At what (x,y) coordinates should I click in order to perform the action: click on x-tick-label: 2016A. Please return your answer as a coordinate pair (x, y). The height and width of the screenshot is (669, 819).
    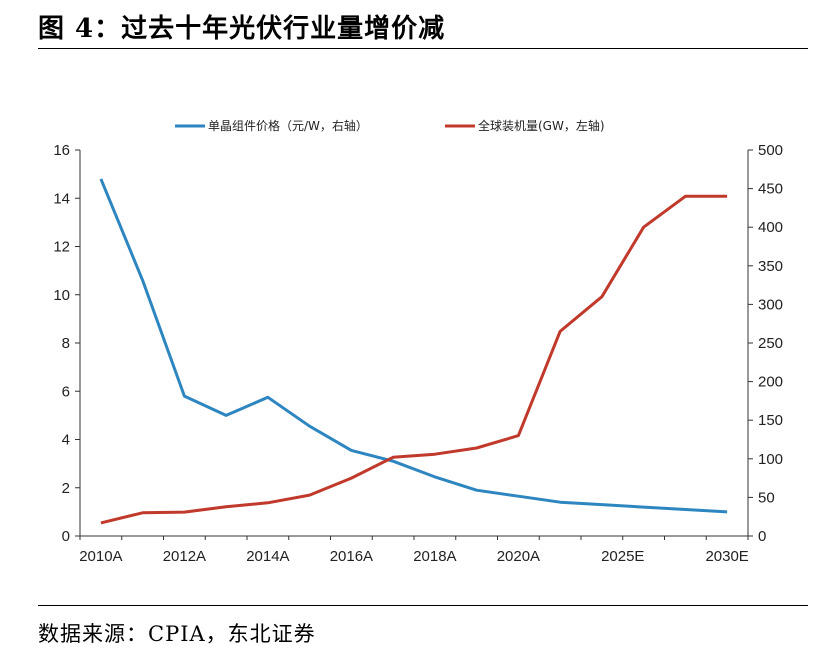
    Looking at the image, I should click on (351, 556).